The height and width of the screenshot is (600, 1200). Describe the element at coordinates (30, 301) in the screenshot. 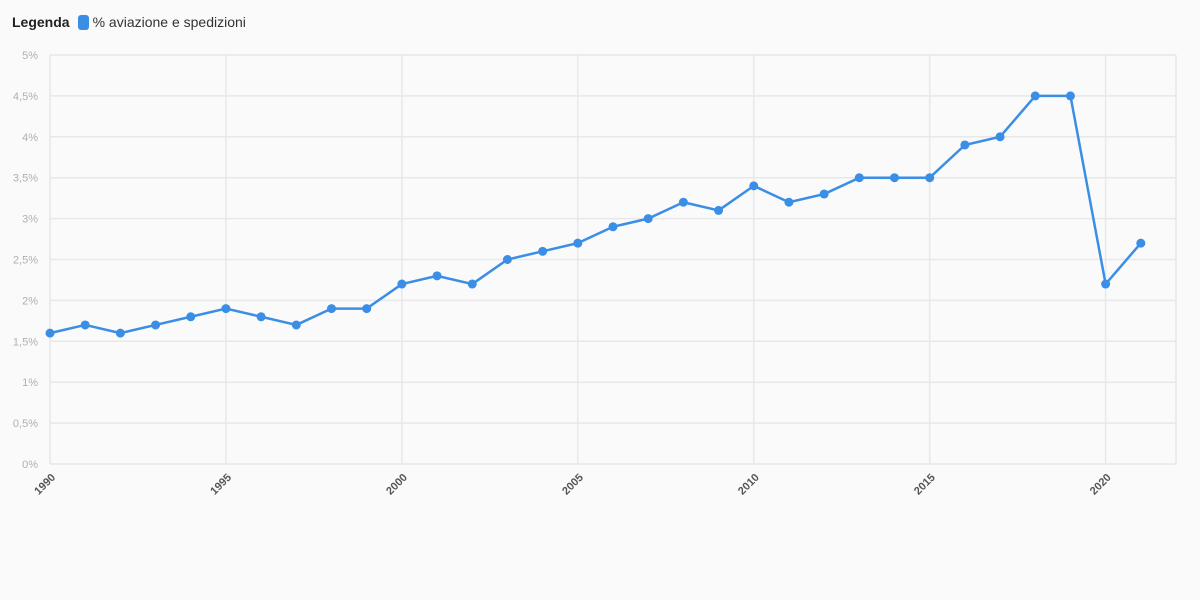

I see `y-tick-label: 2%` at that location.